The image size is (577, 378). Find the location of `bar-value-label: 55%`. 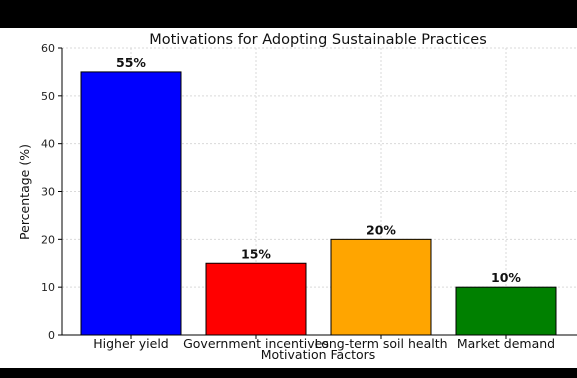

bar-value-label: 55% is located at coordinates (131, 62).